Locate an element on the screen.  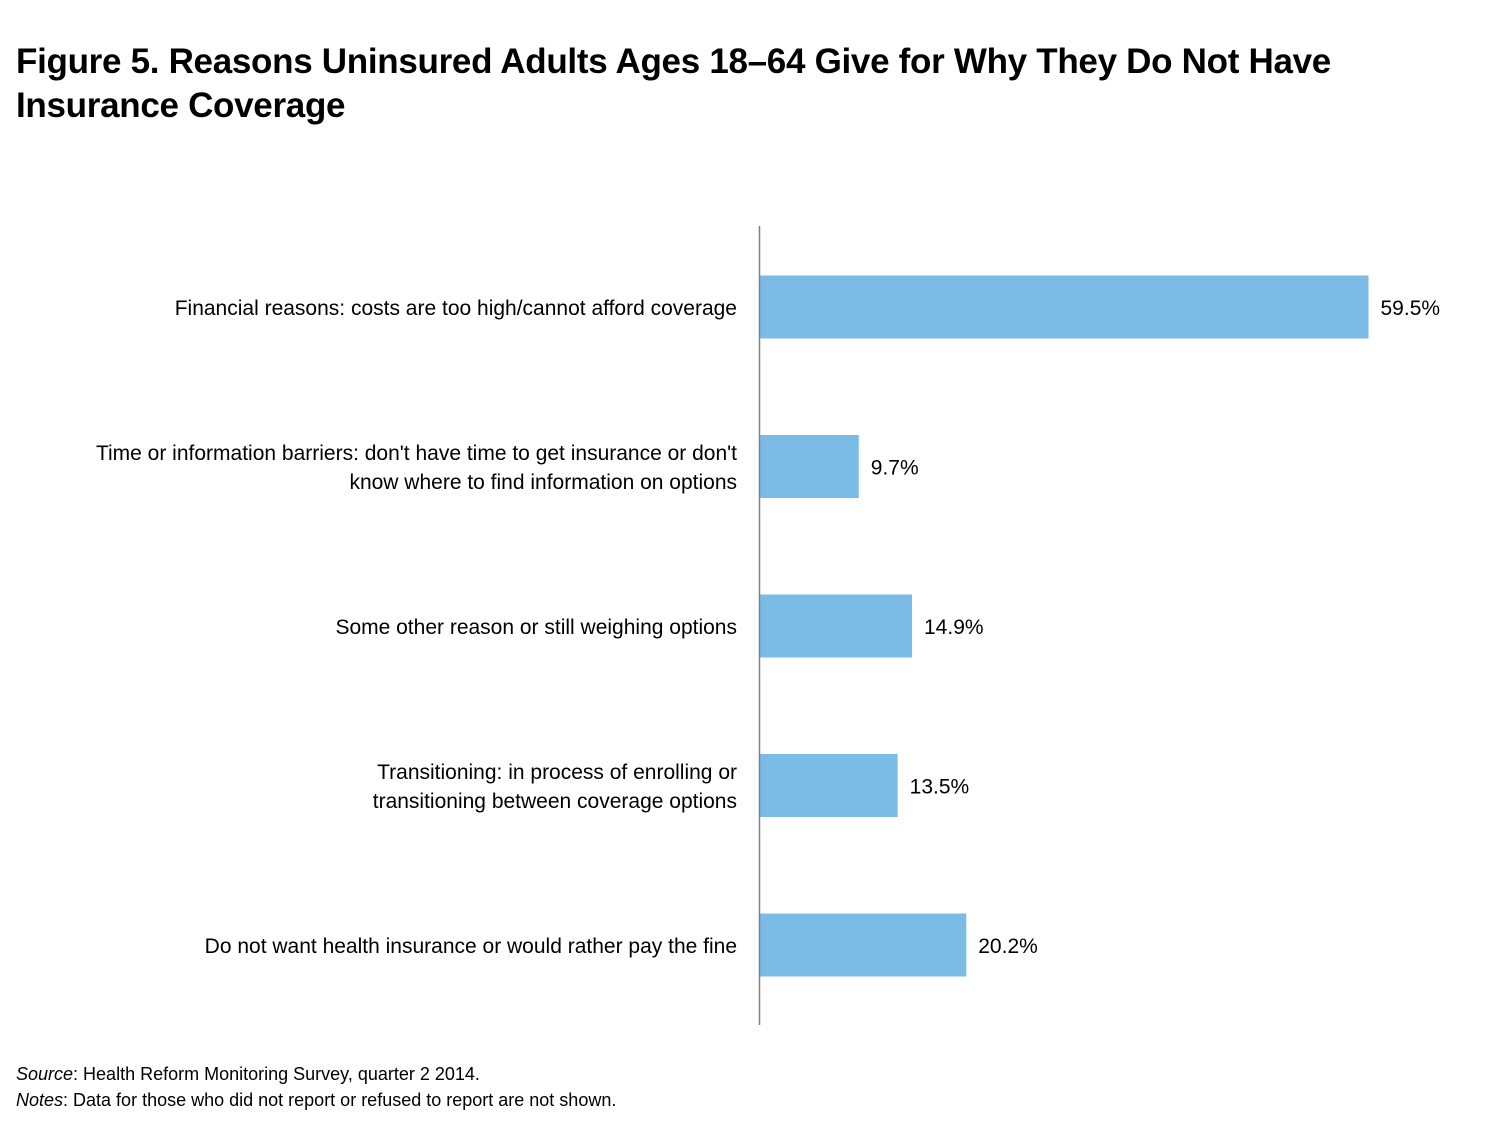
source-label: Source is located at coordinates (45, 1074).